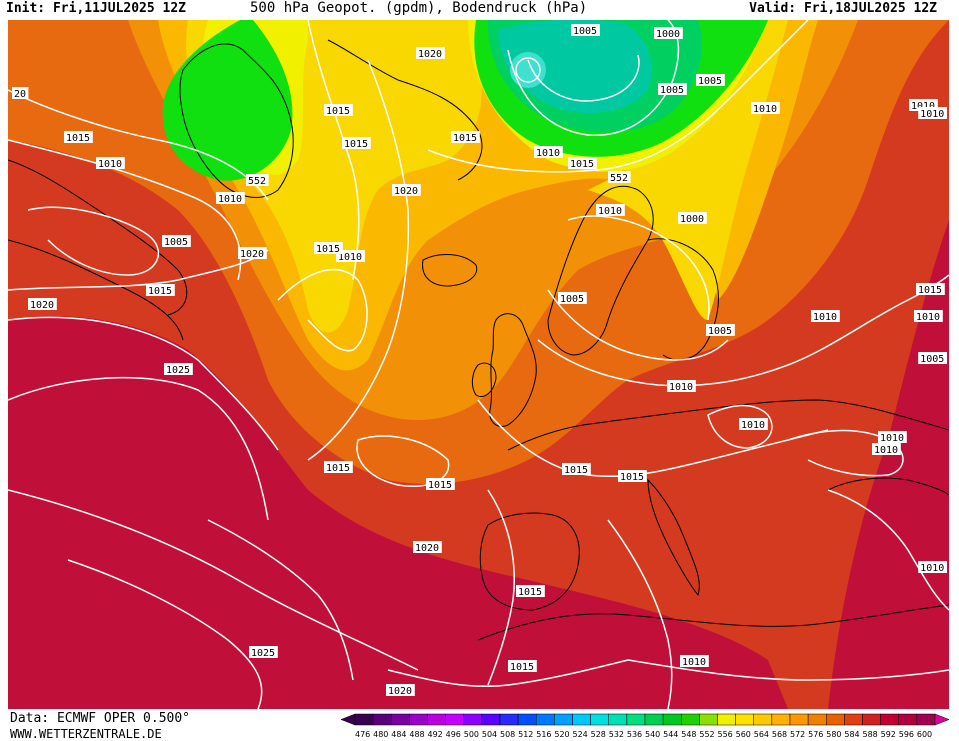 This screenshot has height=741, width=959. Describe the element at coordinates (833, 734) in the screenshot. I see `colorbar-tick-label: 580` at that location.